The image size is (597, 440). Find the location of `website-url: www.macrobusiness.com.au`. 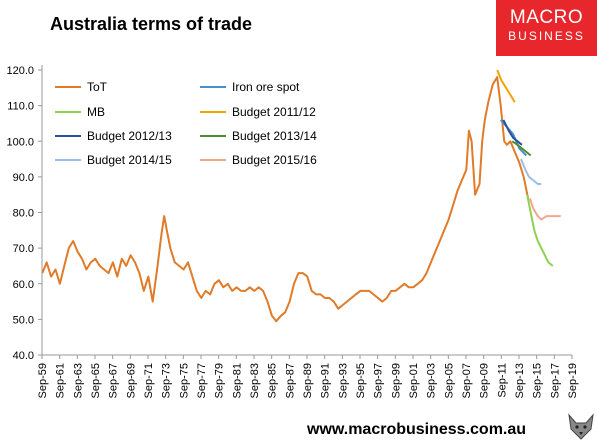

website-url: www.macrobusiness.com.au is located at coordinates (417, 429).